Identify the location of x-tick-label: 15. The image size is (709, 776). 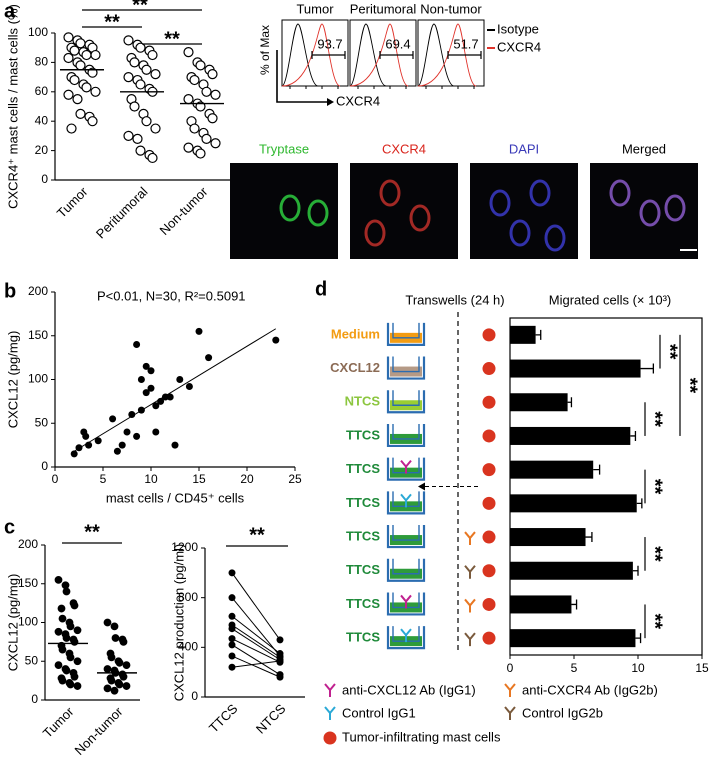
(702, 668).